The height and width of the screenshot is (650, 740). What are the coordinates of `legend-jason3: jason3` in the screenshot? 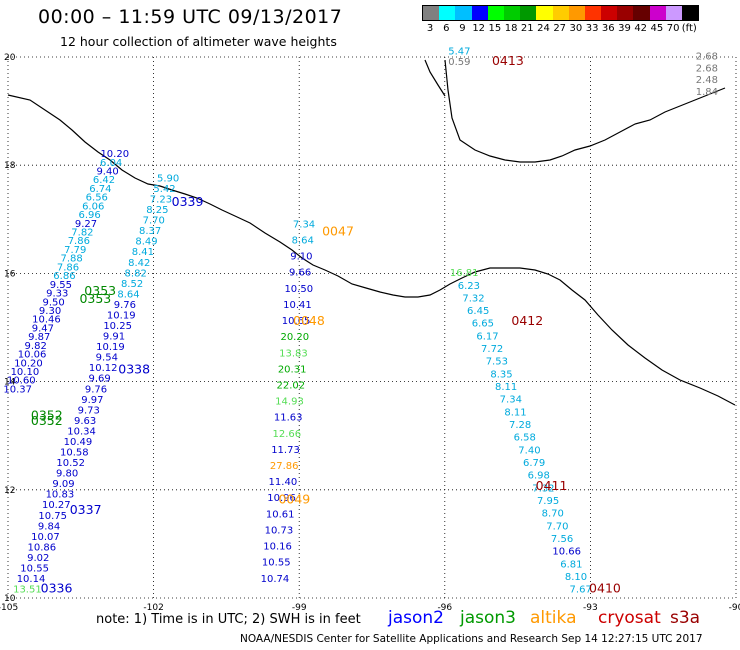 It's located at (488, 618).